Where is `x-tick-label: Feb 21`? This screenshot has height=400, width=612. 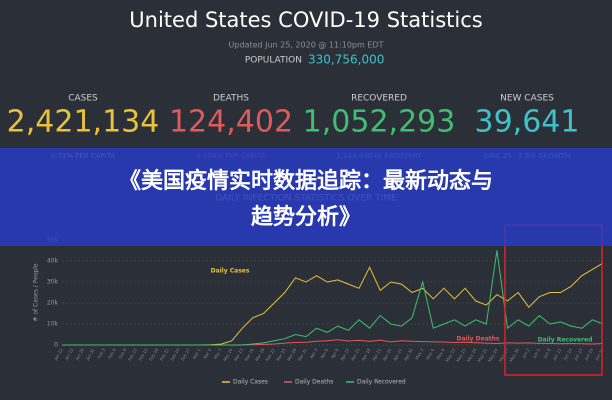 x-tick-label: Feb 21 is located at coordinates (164, 354).